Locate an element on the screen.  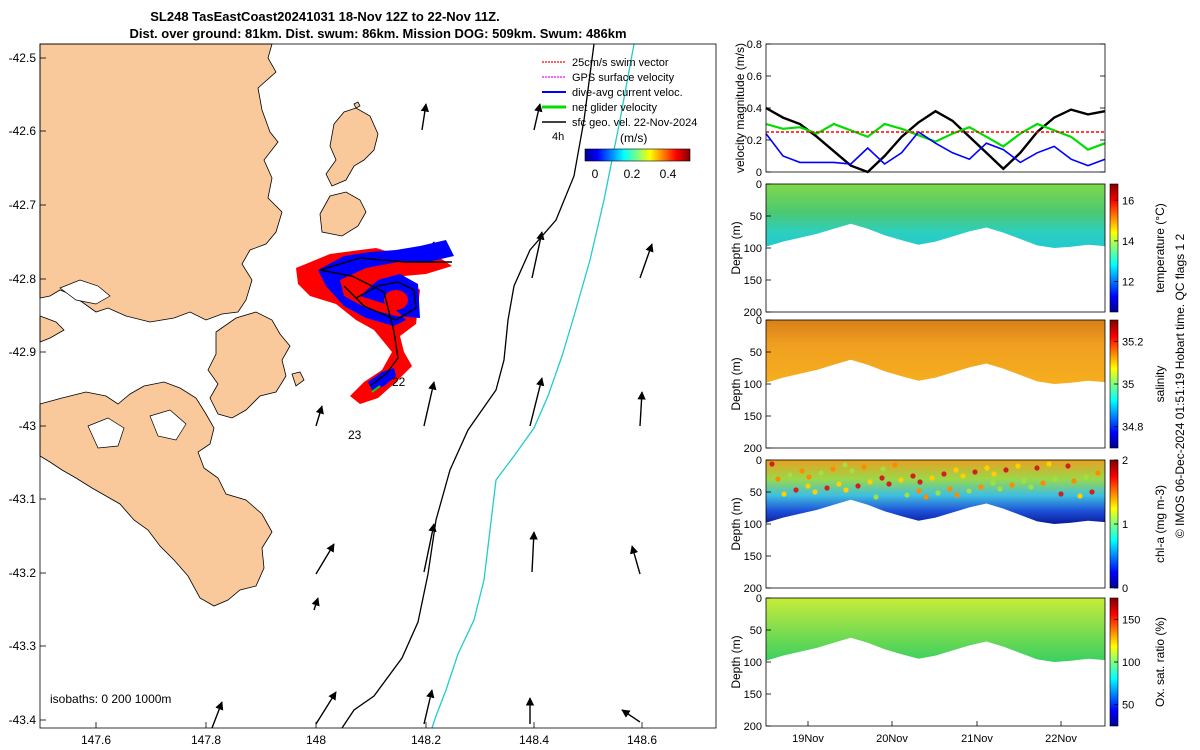
glider-track is located at coordinates (375, 322).